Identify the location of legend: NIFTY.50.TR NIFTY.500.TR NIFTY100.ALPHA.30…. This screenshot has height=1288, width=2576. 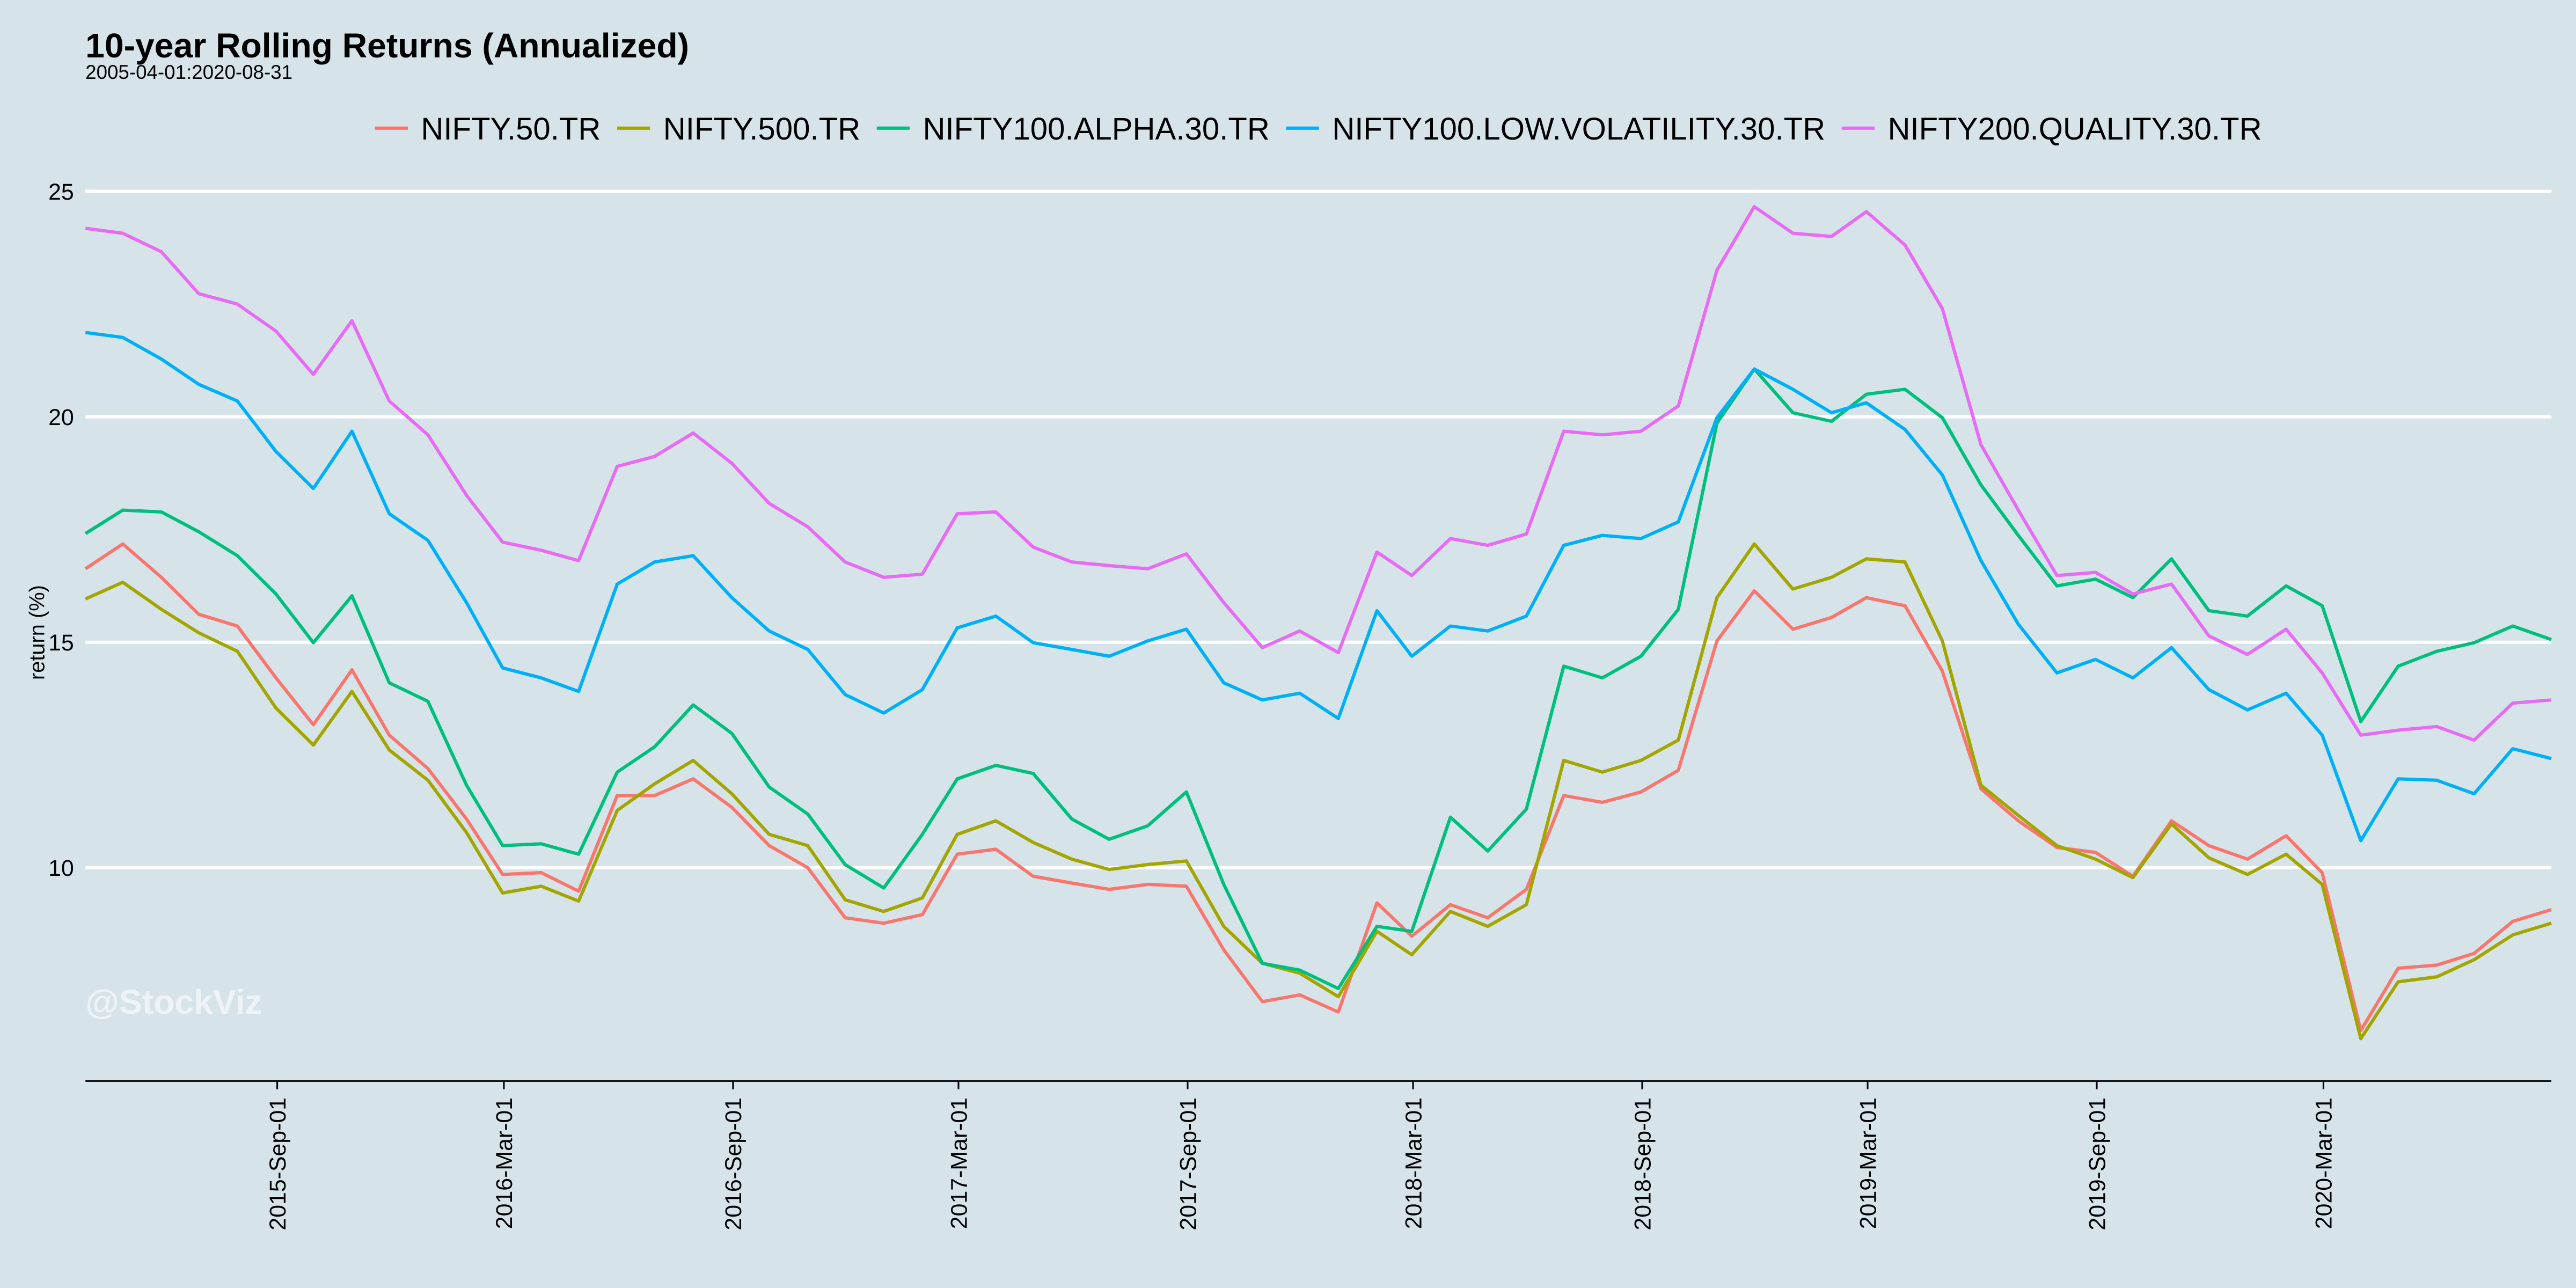
(1318, 129).